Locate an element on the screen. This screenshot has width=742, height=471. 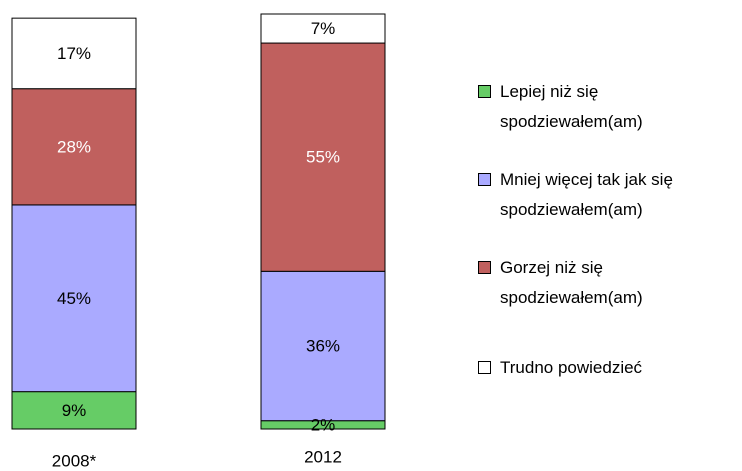
value-label: 55% is located at coordinates (323, 157).